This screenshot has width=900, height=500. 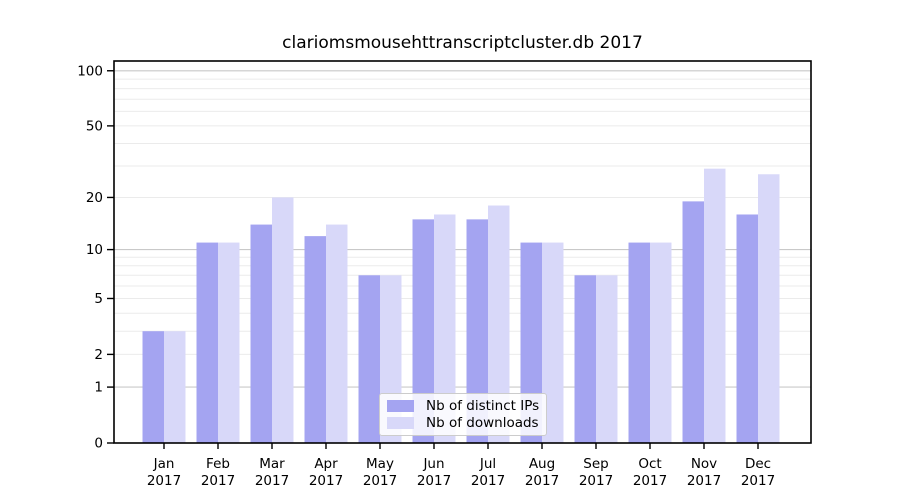 What do you see at coordinates (261, 333) in the screenshot?
I see `bar-distinct-ips-mar` at bounding box center [261, 333].